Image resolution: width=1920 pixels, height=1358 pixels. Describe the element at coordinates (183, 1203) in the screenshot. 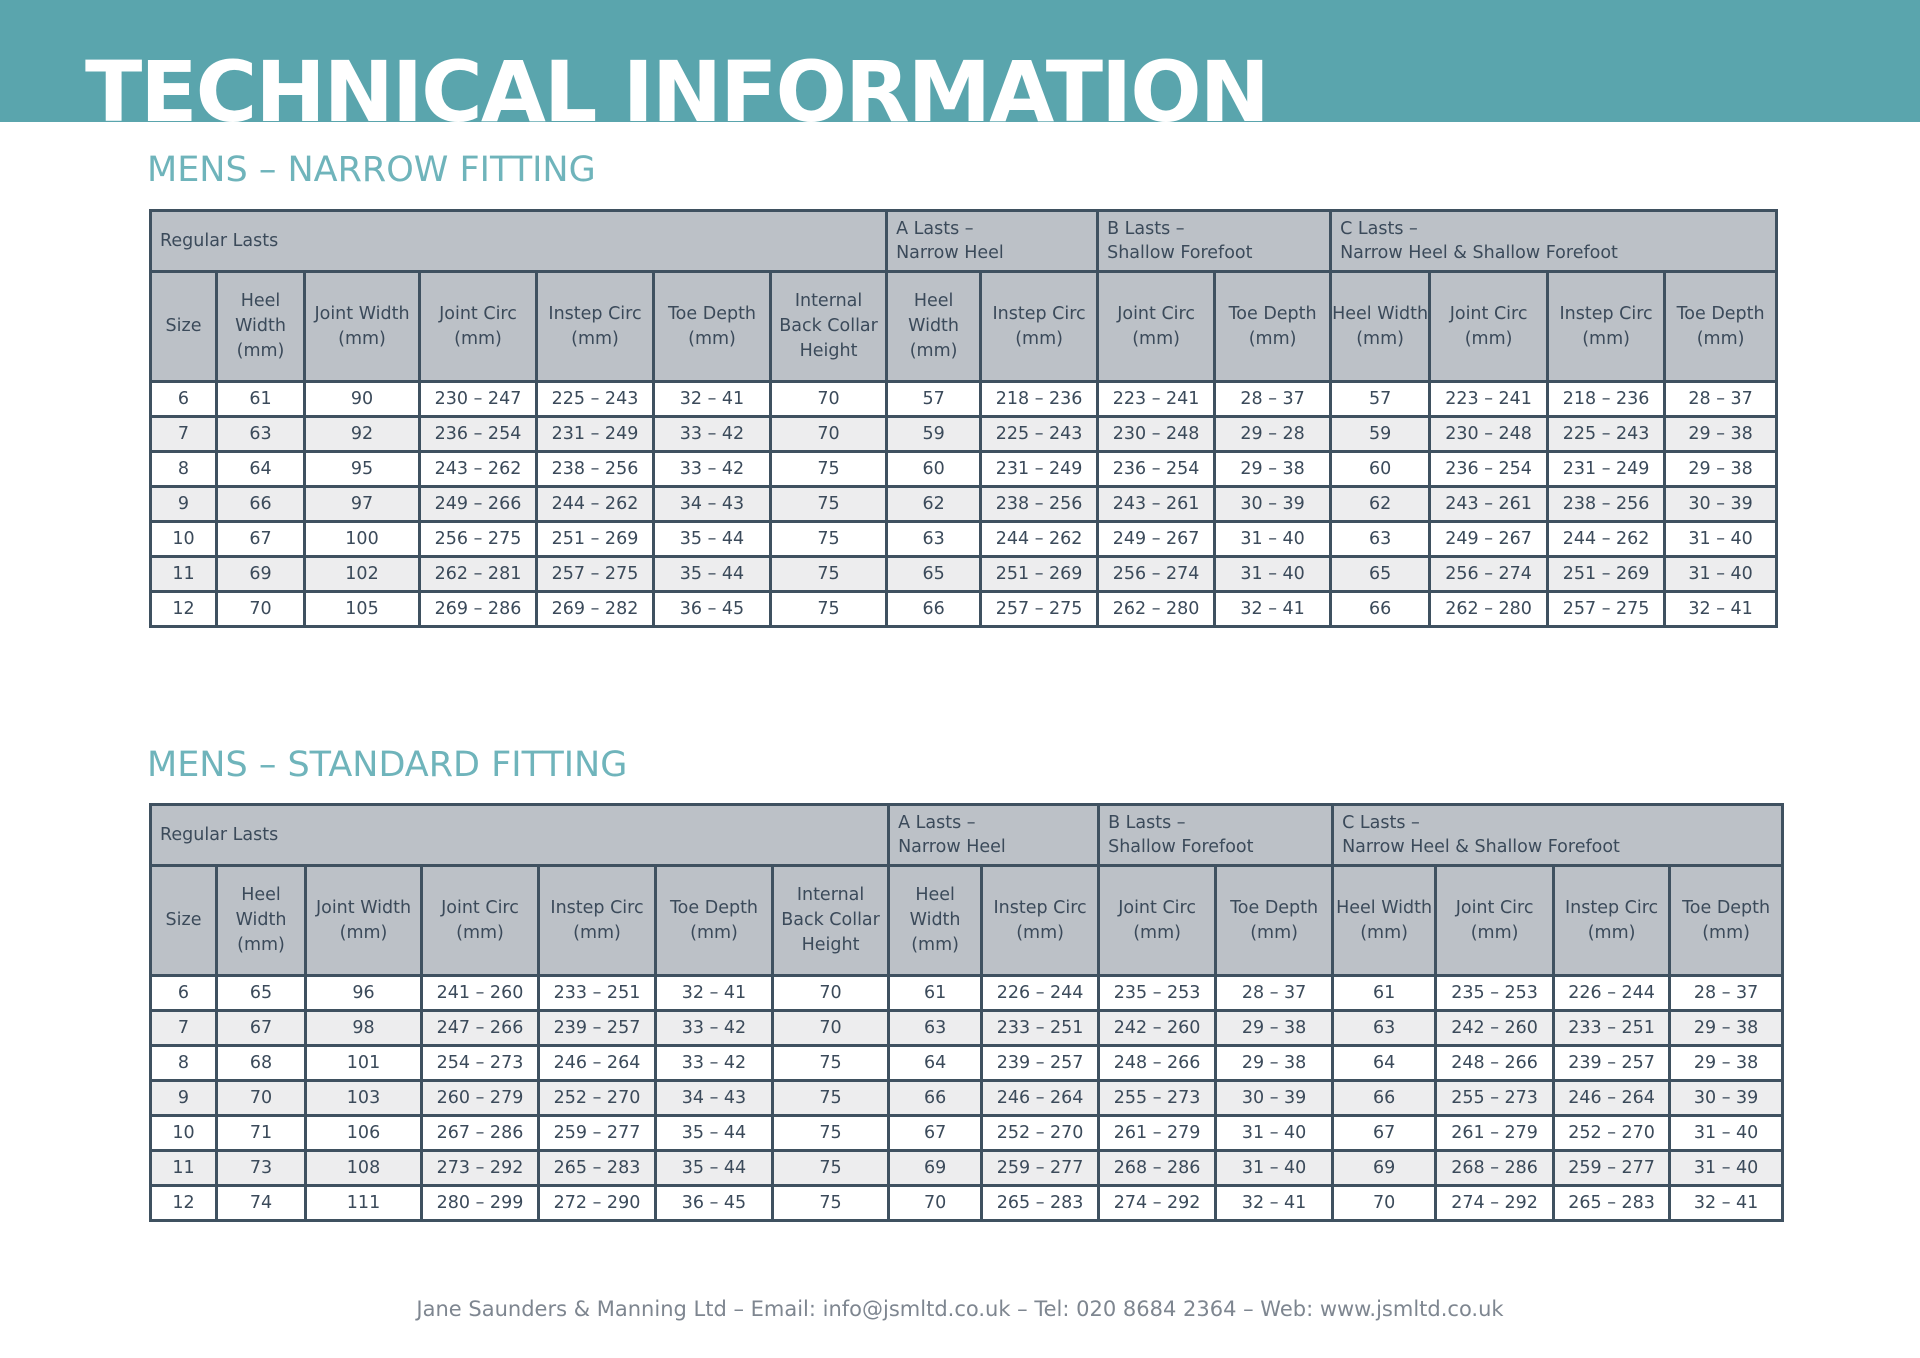

I see `table-cell: 12` at that location.